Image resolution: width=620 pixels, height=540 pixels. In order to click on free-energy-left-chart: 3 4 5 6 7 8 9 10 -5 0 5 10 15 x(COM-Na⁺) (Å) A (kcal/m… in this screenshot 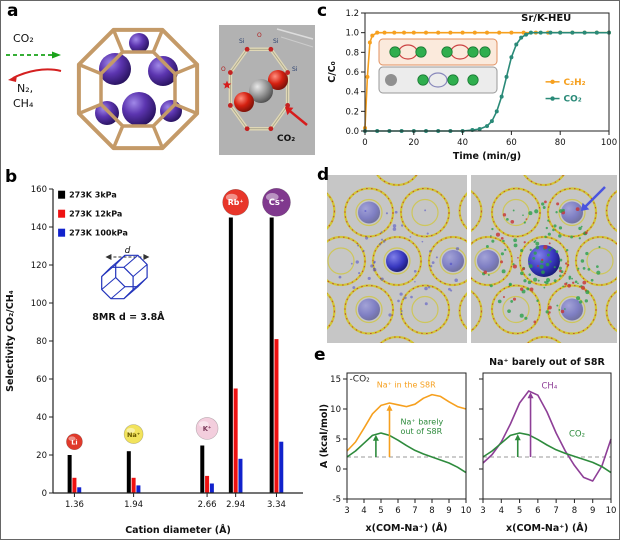, I will do `click(395, 453)`.